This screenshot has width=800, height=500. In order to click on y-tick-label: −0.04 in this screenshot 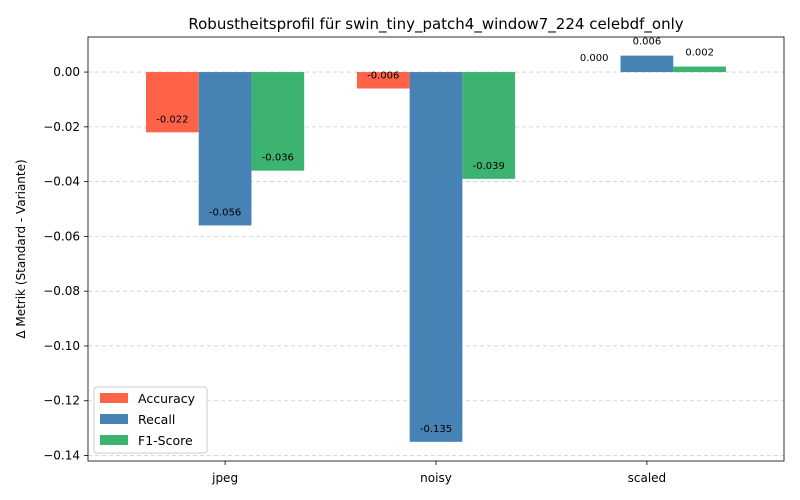, I will do `click(61, 182)`.